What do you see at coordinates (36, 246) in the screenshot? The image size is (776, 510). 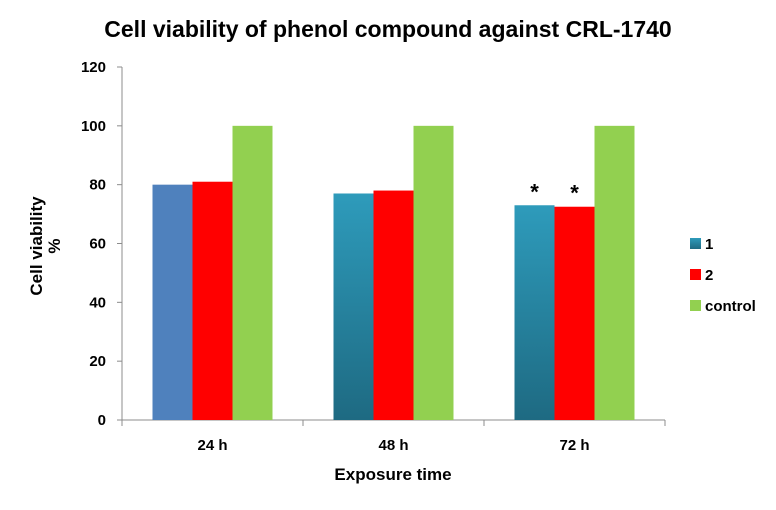 I see `y-axis-title-line-1: Cell viability` at bounding box center [36, 246].